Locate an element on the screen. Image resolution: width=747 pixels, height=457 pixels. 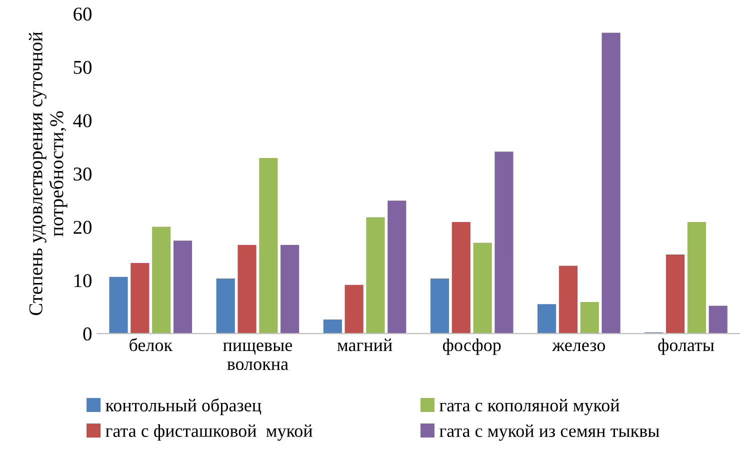
x-tick-label: фосфор is located at coordinates (471, 346).